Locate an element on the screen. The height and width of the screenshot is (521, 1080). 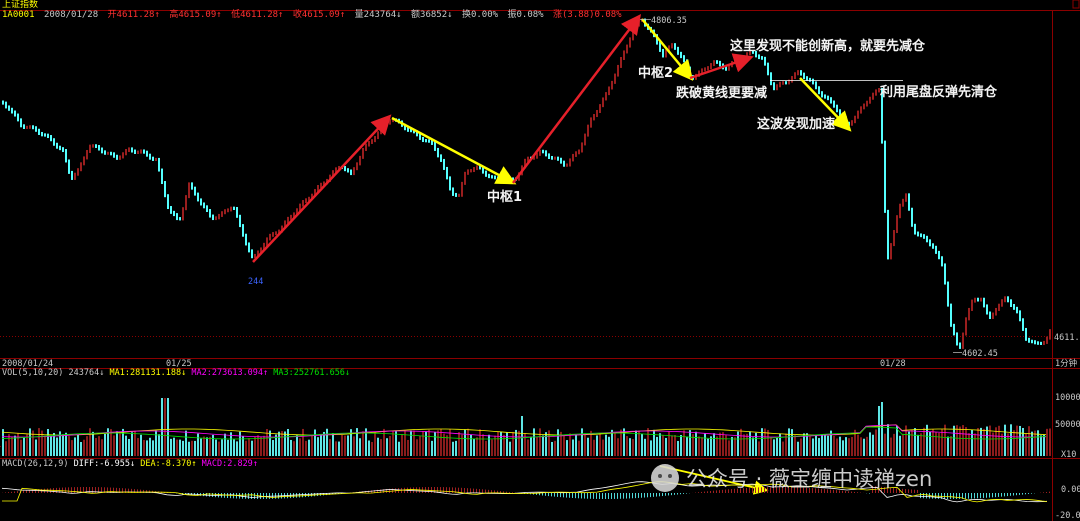
annotation-center1: 中枢1 is located at coordinates (504, 197).